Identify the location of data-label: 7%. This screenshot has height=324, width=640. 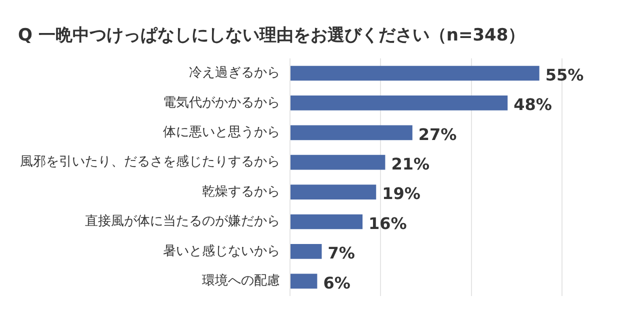
(341, 253).